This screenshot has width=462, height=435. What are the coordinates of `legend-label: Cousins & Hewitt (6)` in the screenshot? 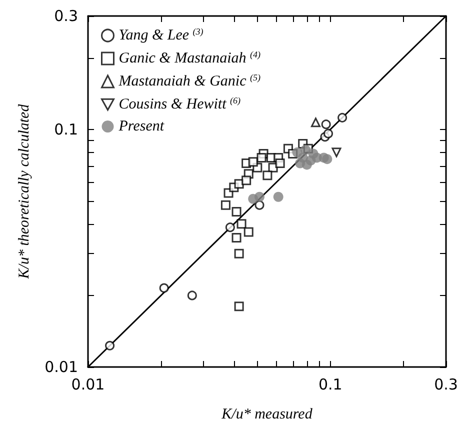 It's located at (179, 104).